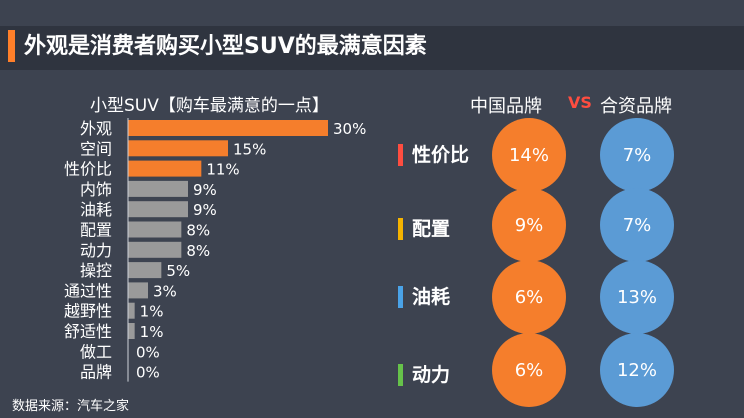 The width and height of the screenshot is (744, 418). I want to click on page-title: 外观是消费者购买小型SUV的最满意因素, so click(225, 46).